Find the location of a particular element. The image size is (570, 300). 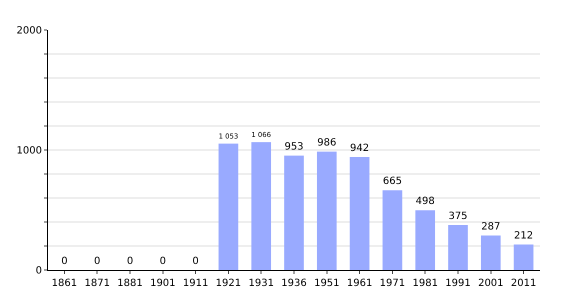

data-label: 665 is located at coordinates (392, 182).